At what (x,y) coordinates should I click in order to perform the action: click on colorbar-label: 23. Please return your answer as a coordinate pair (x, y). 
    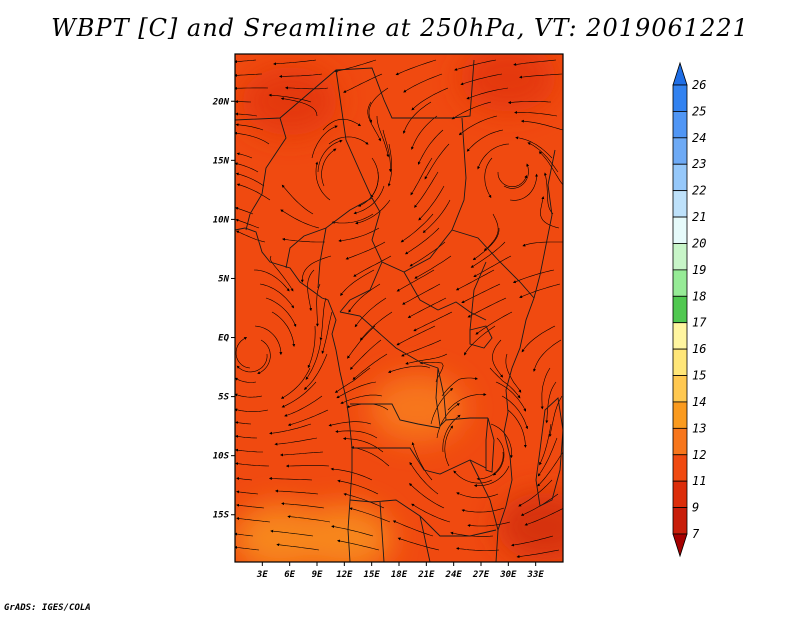
    Looking at the image, I should click on (699, 164).